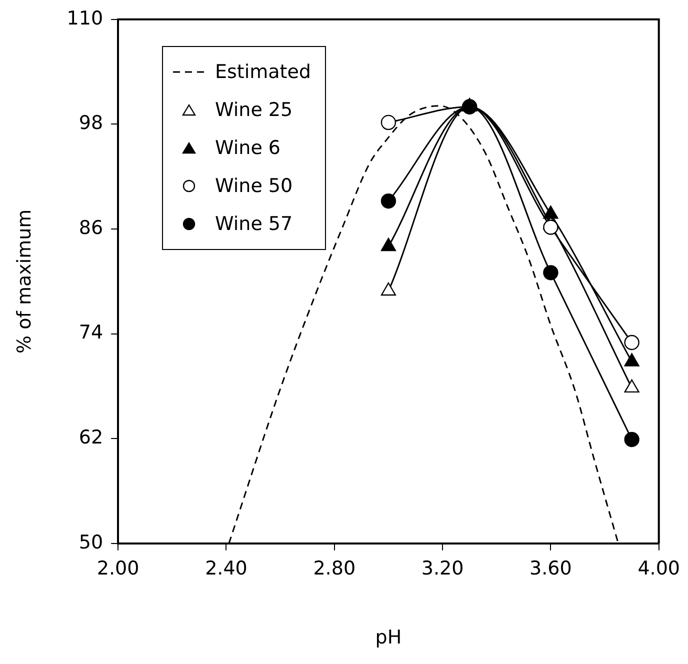 The image size is (688, 664). Describe the element at coordinates (248, 148) in the screenshot. I see `legend-label: Wine 6` at that location.